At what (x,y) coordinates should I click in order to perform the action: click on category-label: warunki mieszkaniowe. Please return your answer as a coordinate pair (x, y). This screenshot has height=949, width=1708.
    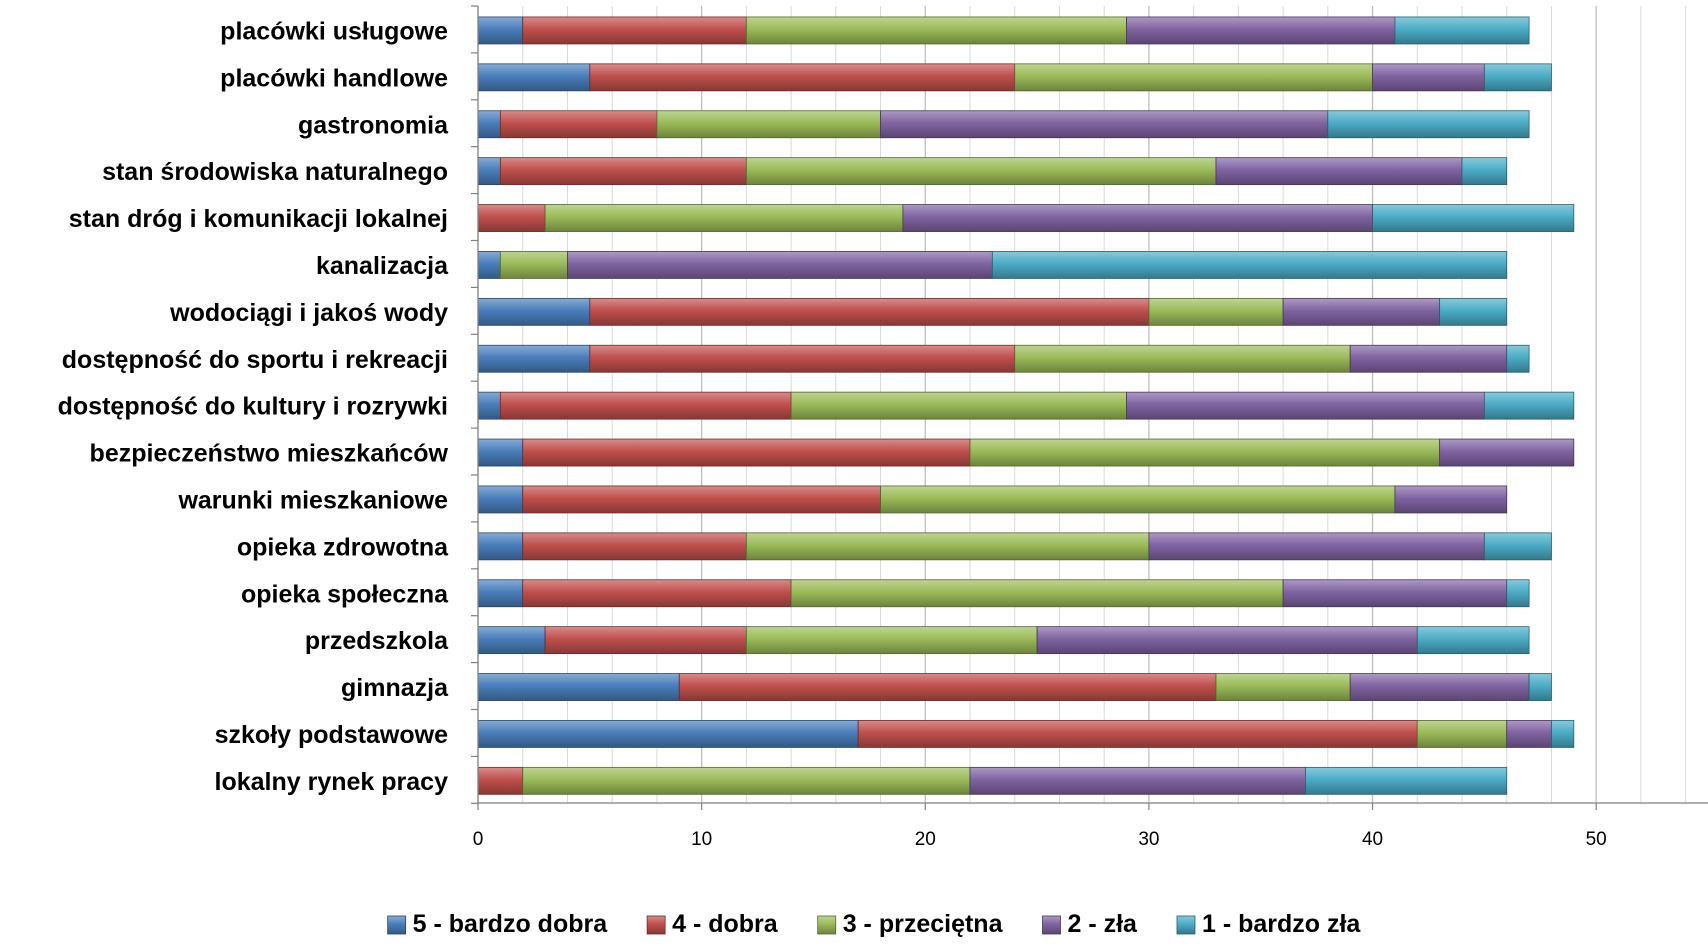
    Looking at the image, I should click on (312, 500).